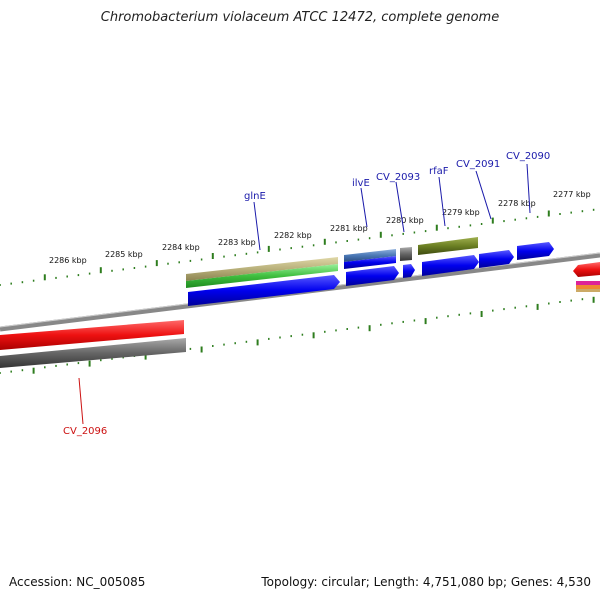 Image resolution: width=600 pixels, height=600 pixels. What do you see at coordinates (237, 242) in the screenshot?
I see `ruler-label: 2283 kbp` at bounding box center [237, 242].